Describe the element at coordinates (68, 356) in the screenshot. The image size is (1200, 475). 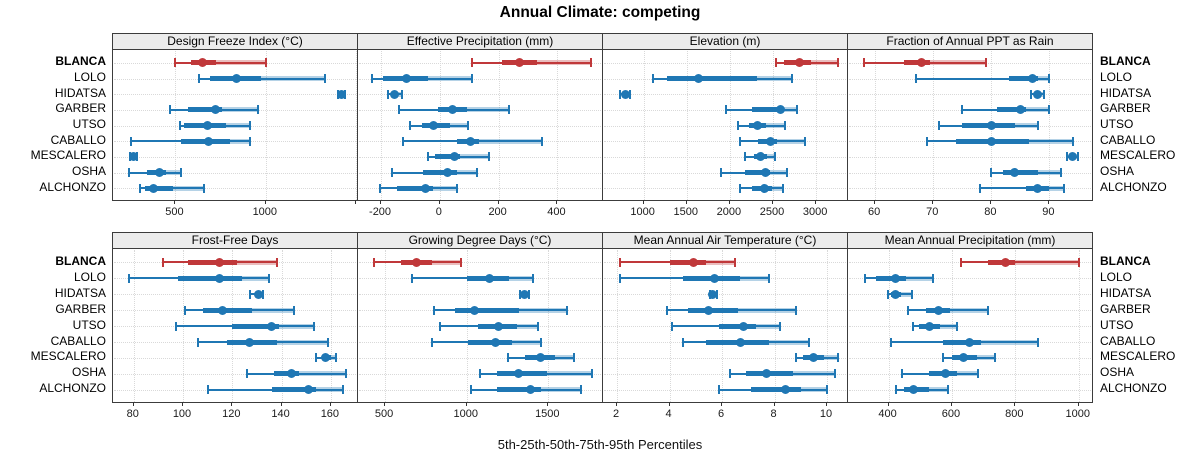
I see `site-label-left: MESCALERO` at that location.